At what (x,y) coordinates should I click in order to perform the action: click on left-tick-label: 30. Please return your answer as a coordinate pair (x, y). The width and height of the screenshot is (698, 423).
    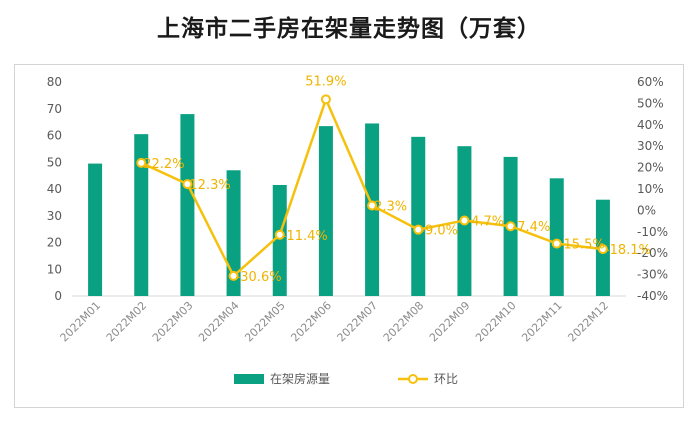
    Looking at the image, I should click on (54, 216).